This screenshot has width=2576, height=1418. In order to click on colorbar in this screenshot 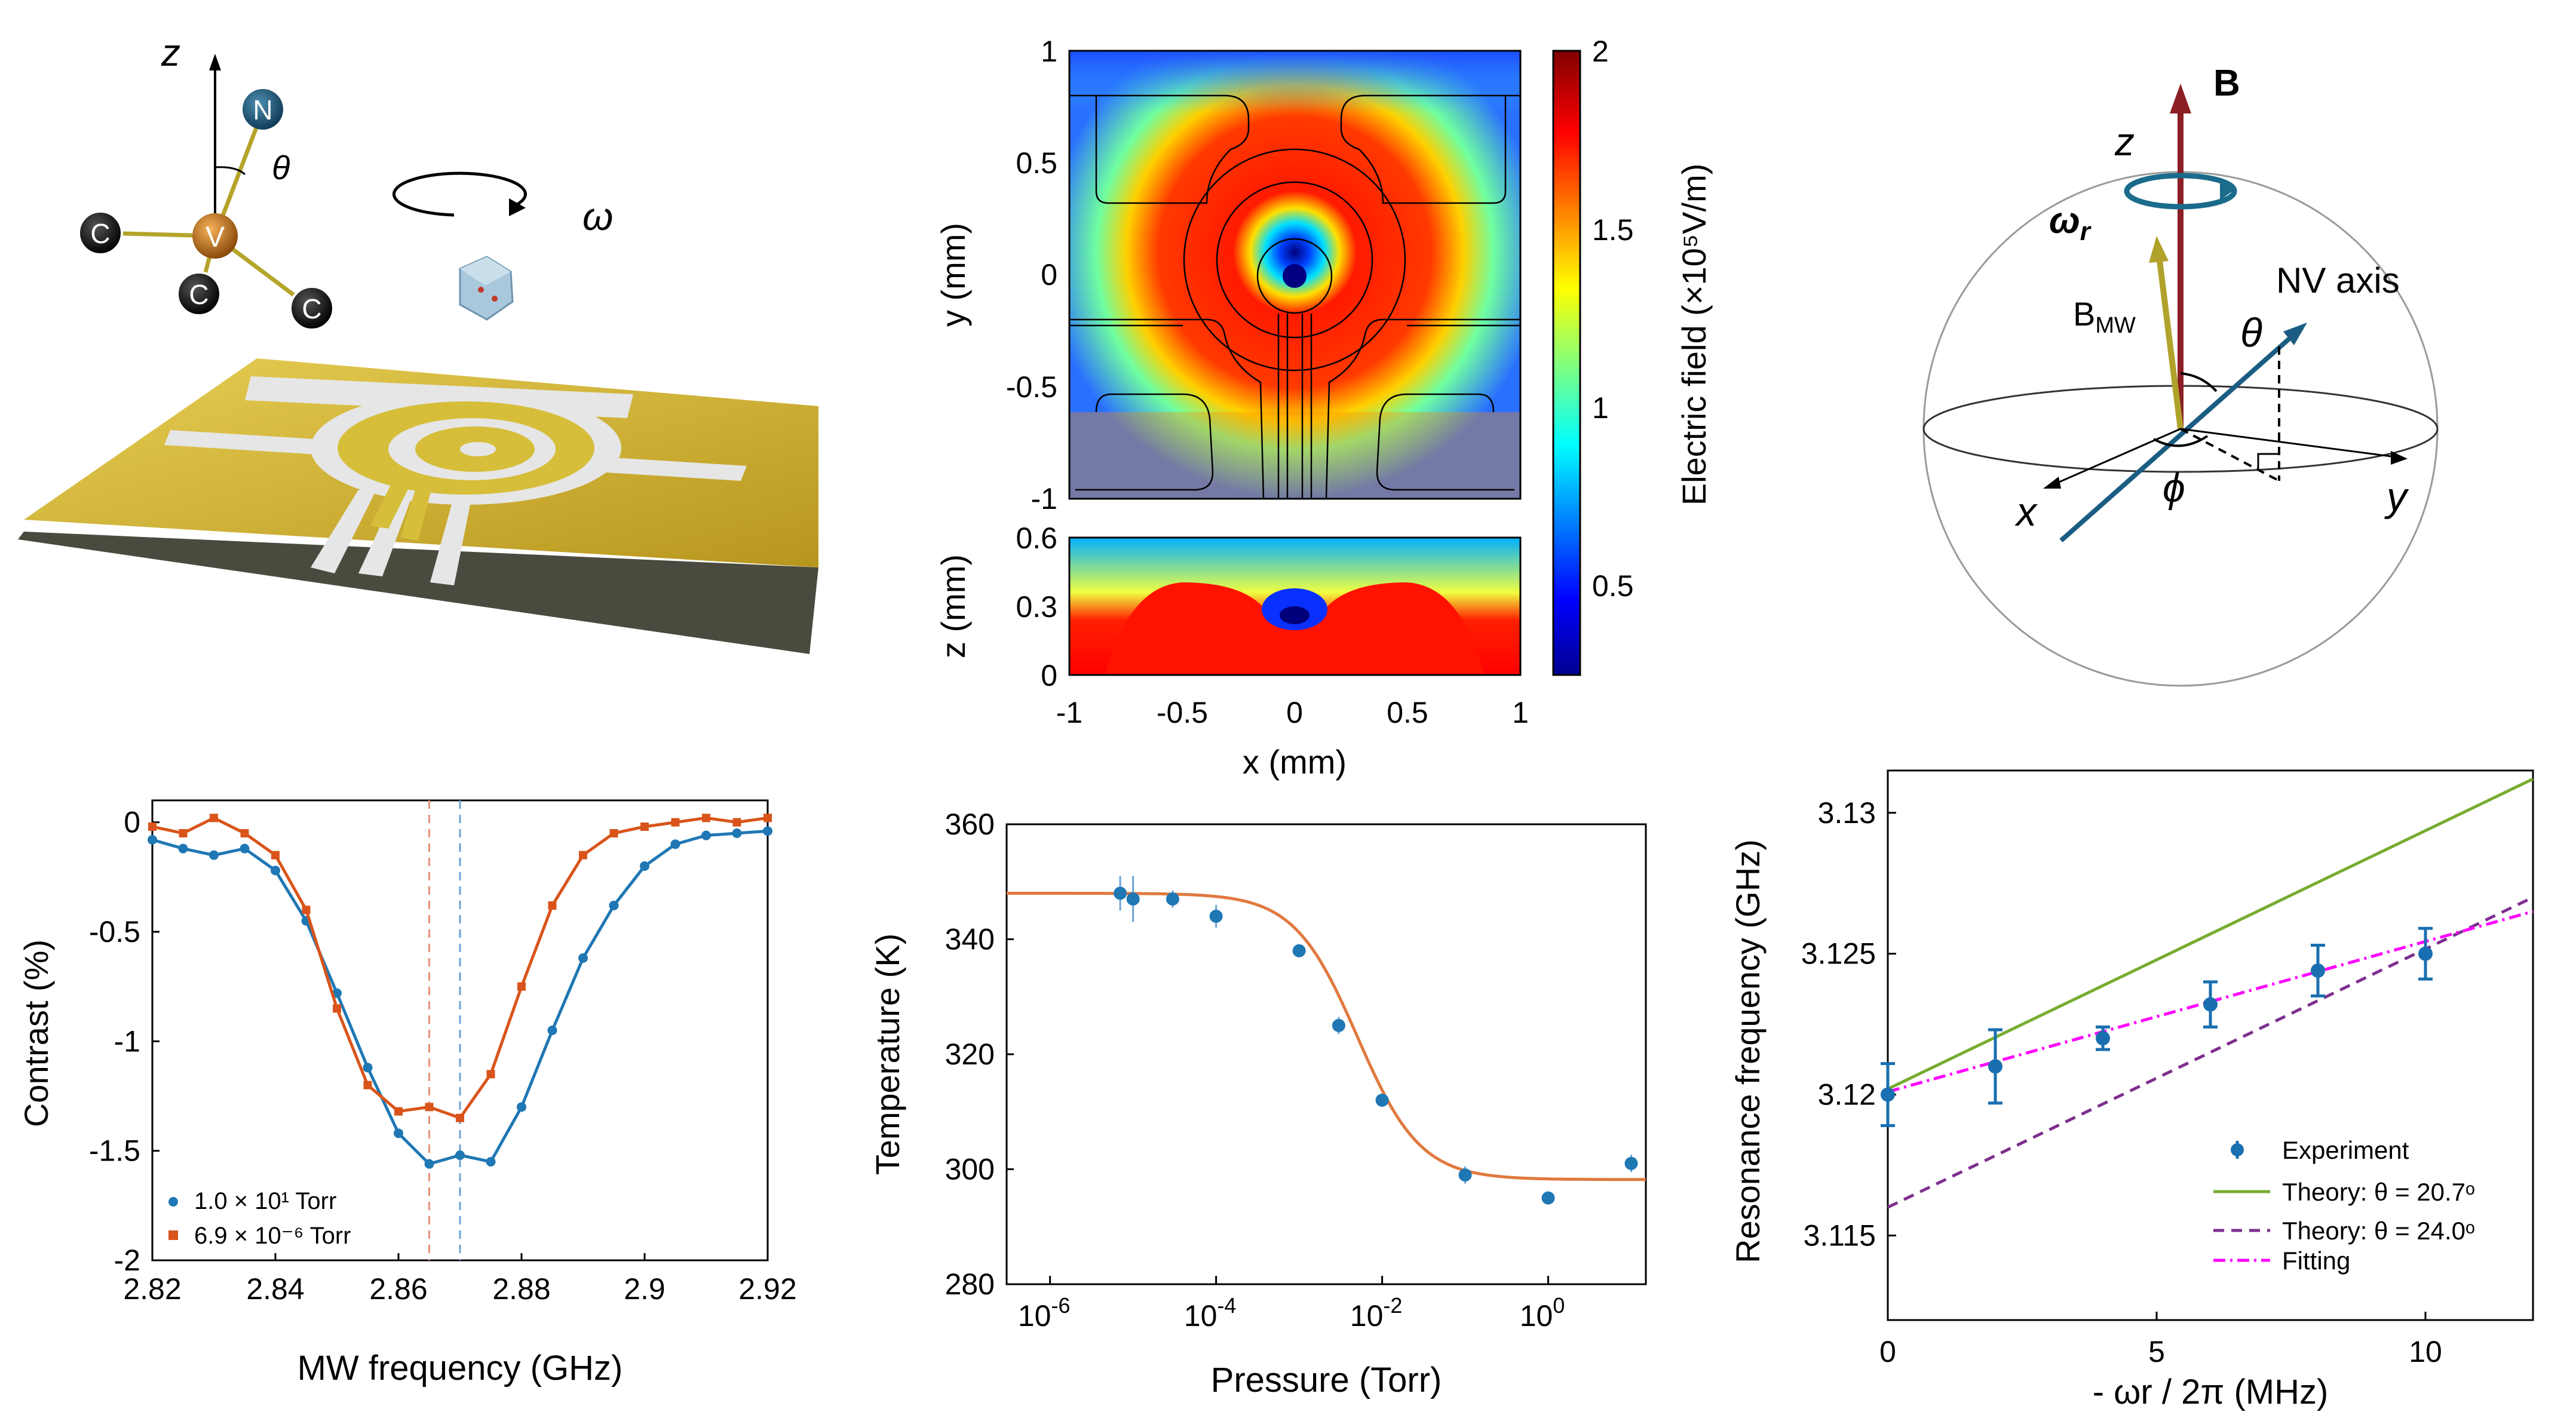, I will do `click(1567, 363)`.